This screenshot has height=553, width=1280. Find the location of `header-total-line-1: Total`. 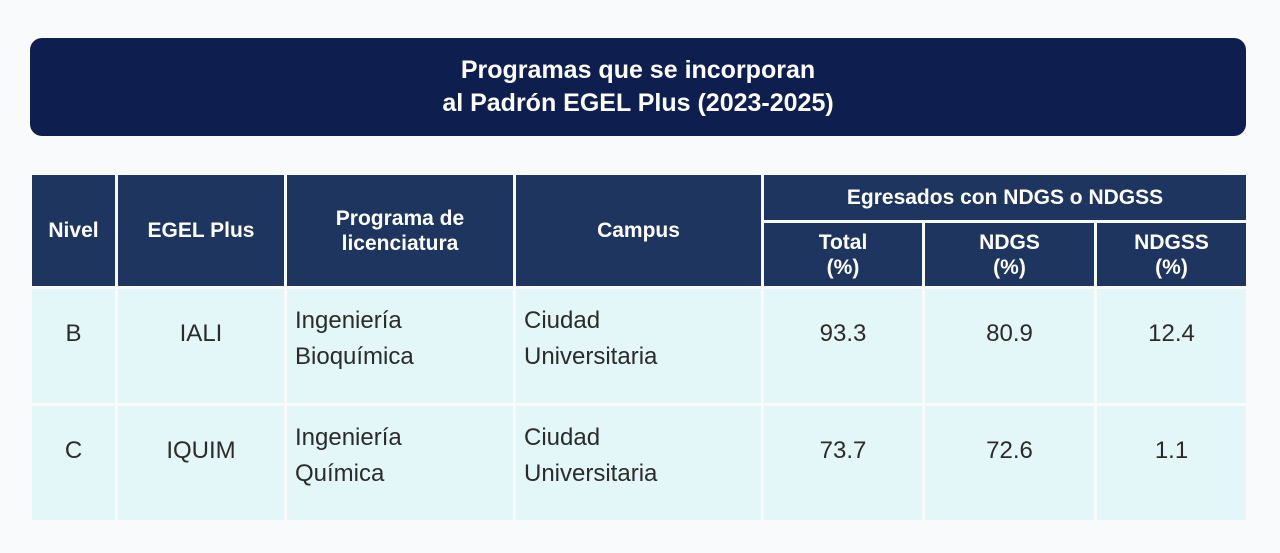

header-total-line-1: Total is located at coordinates (843, 242).